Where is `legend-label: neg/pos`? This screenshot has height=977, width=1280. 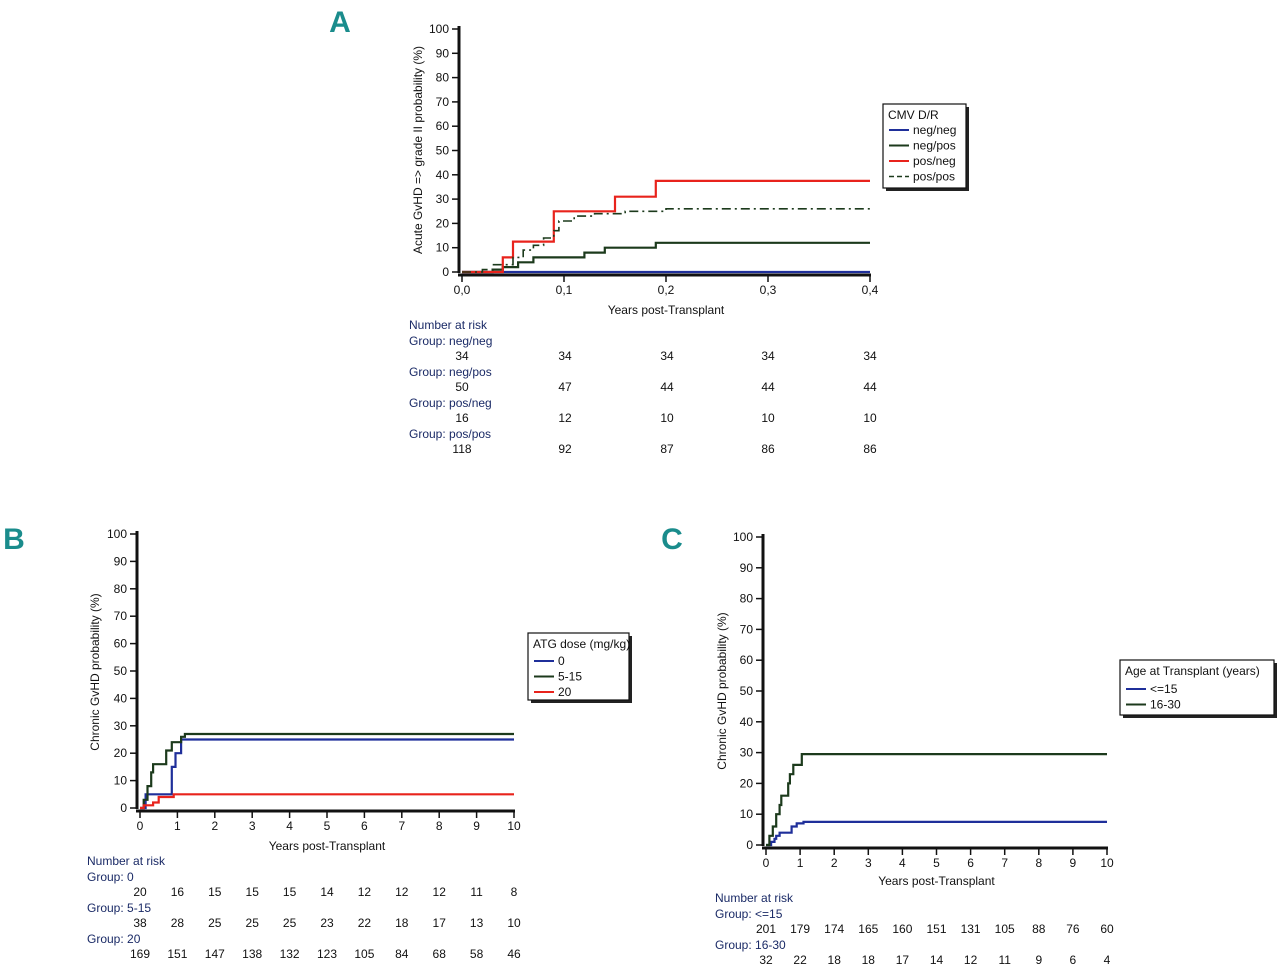 legend-label: neg/pos is located at coordinates (934, 146).